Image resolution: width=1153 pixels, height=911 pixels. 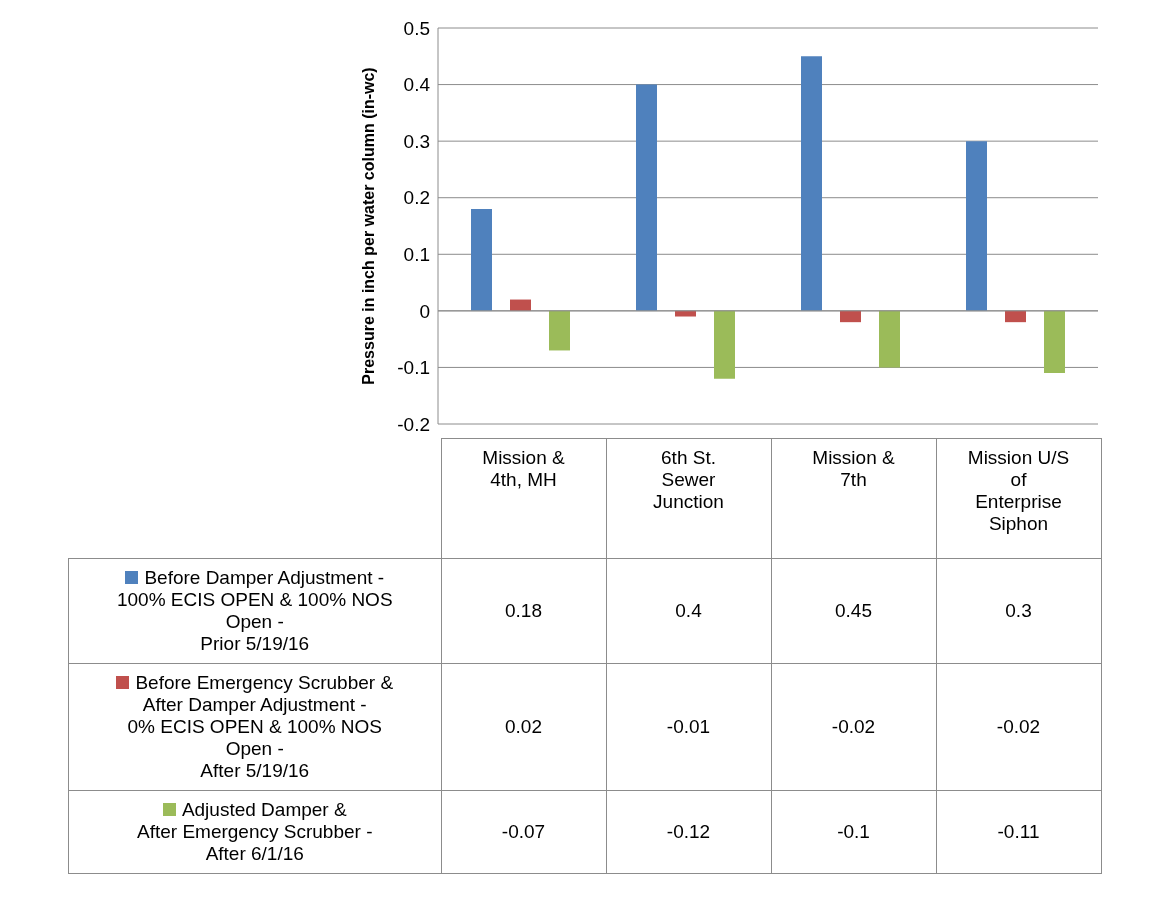 What do you see at coordinates (688, 498) in the screenshot?
I see `x-tick-label: 6th St. Sewer Junction` at bounding box center [688, 498].